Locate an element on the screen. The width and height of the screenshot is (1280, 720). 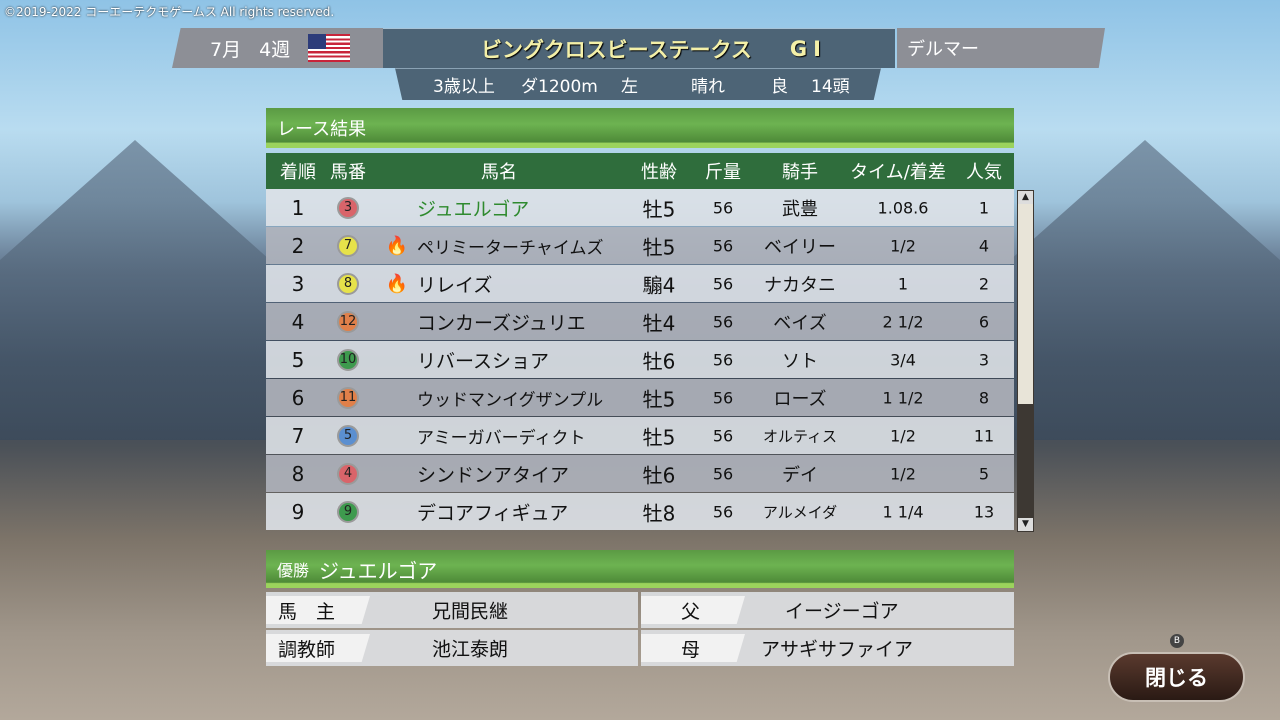
dam: アサギサファイア is located at coordinates (837, 649).